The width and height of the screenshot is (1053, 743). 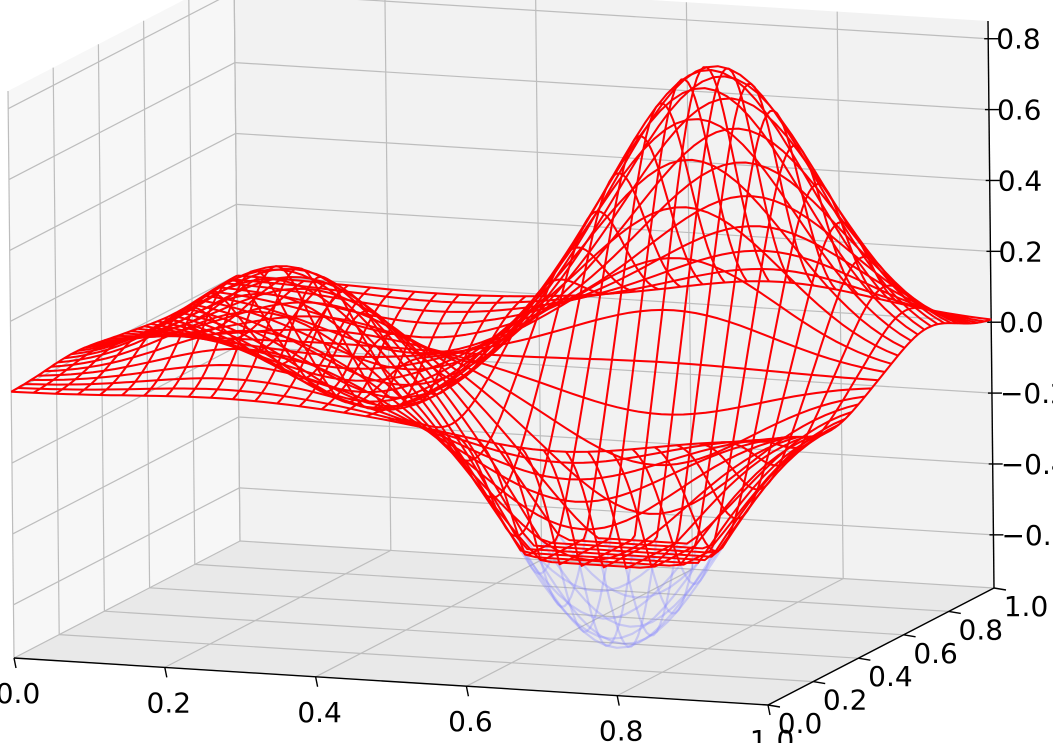 I want to click on z-tick-label: −0.2, so click(x=1026, y=393).